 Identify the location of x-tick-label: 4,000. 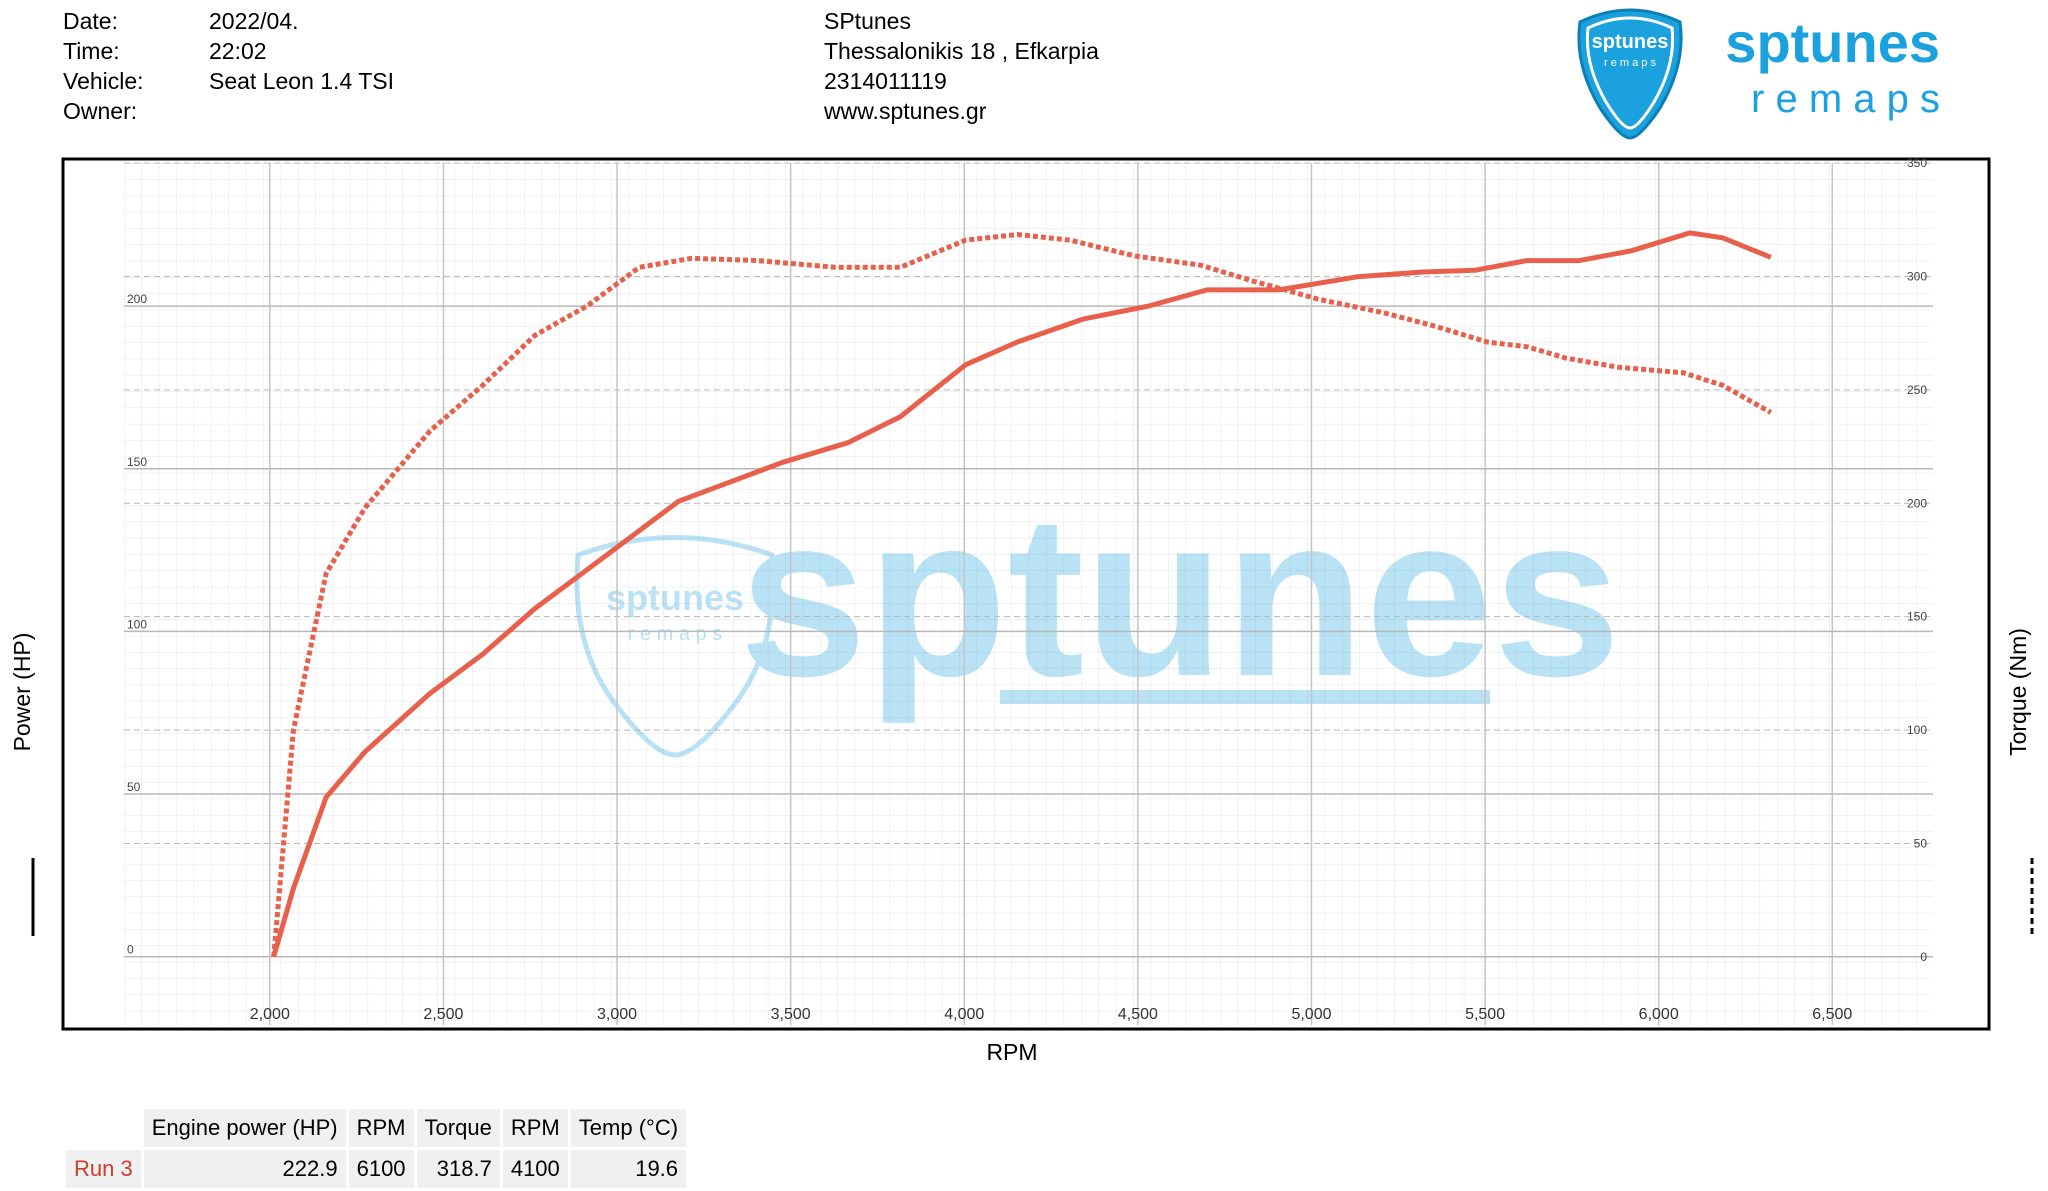
(964, 1014).